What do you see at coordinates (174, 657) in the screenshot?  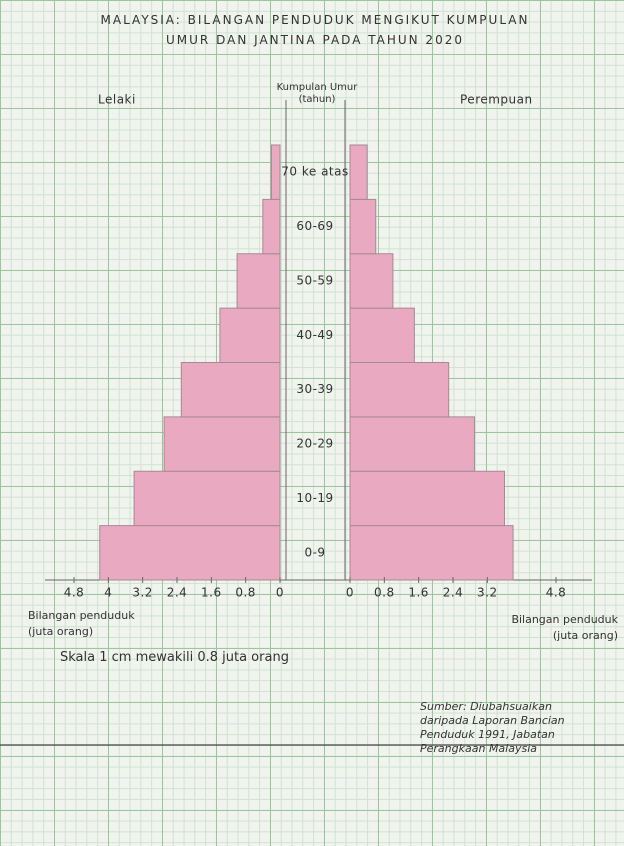 I see `scale-note: Skala 1 cm mewakili 0.8 juta orang` at bounding box center [174, 657].